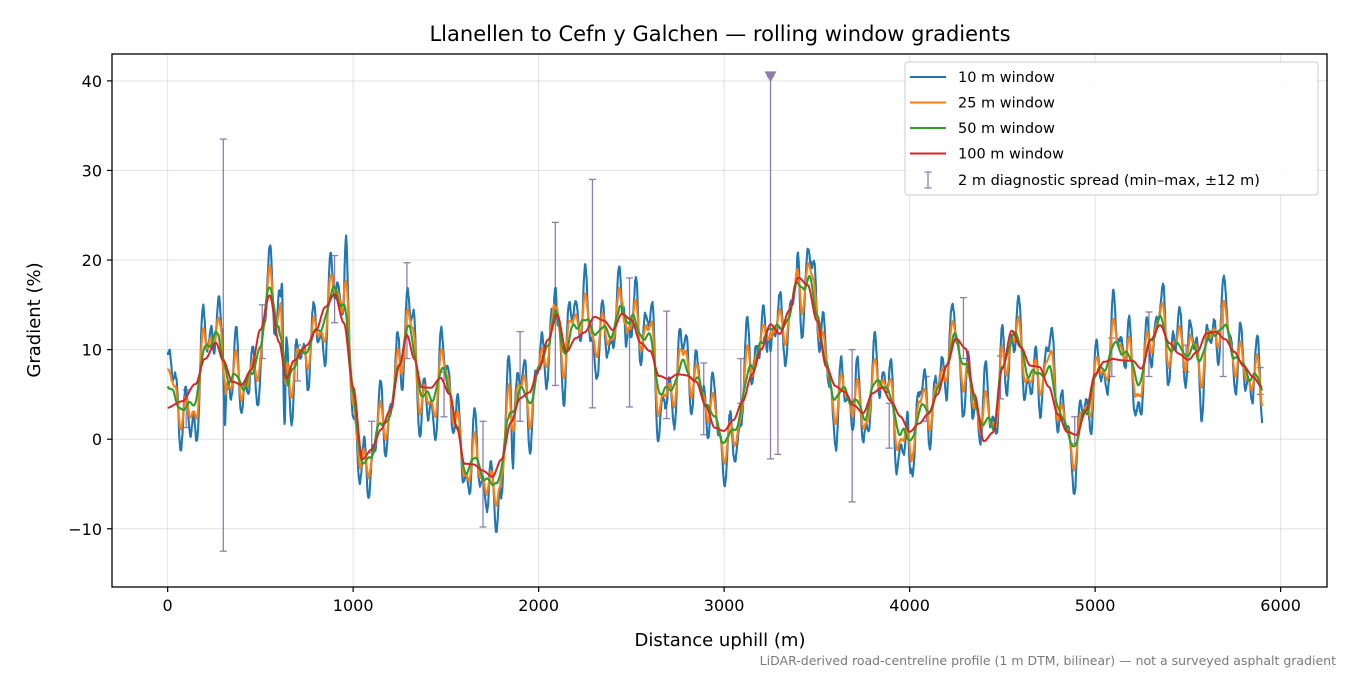 The height and width of the screenshot is (675, 1350). I want to click on y-tick-label: 40, so click(92, 81).